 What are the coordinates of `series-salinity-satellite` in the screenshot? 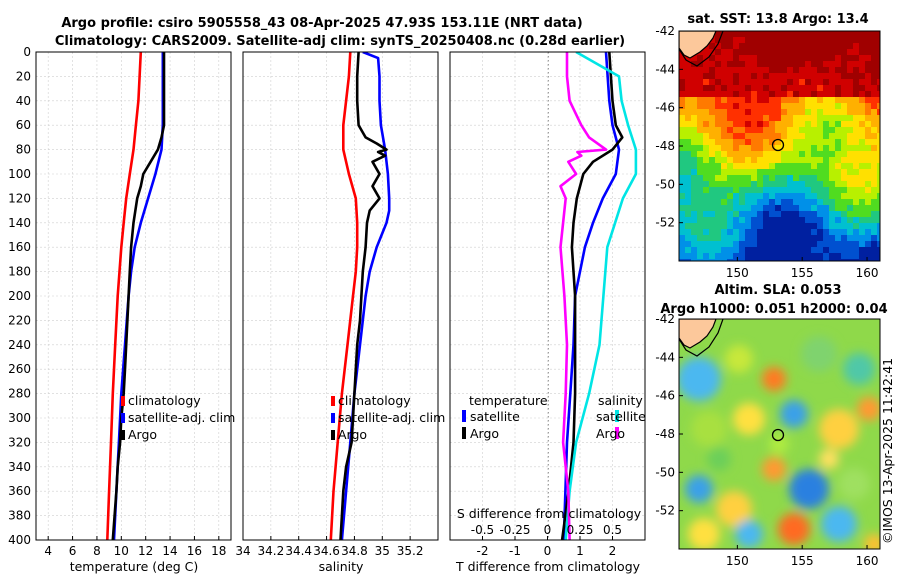 It's located at (601, 296).